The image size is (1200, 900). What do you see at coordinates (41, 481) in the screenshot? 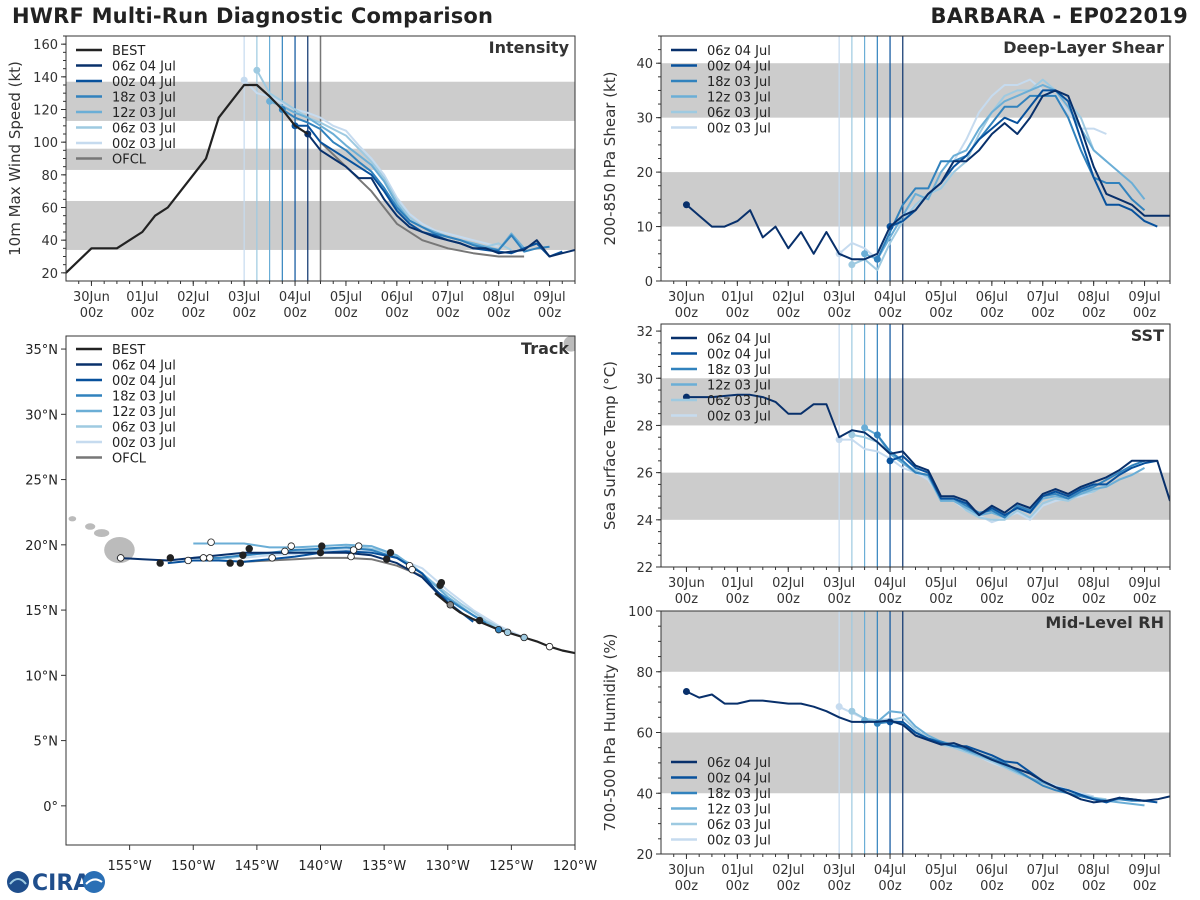
I see `ytick-label: 25°N` at bounding box center [41, 481].